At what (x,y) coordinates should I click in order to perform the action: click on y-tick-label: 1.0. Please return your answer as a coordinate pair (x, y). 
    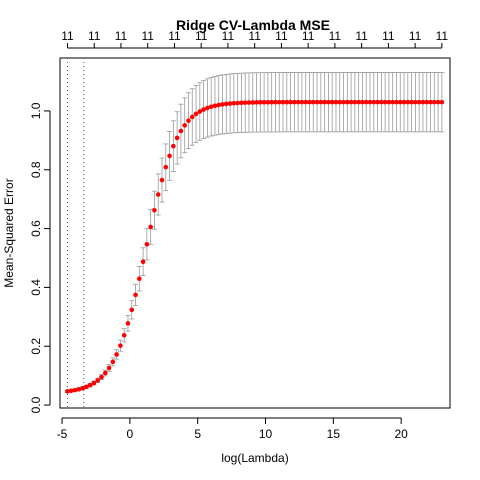
    Looking at the image, I should click on (36, 110).